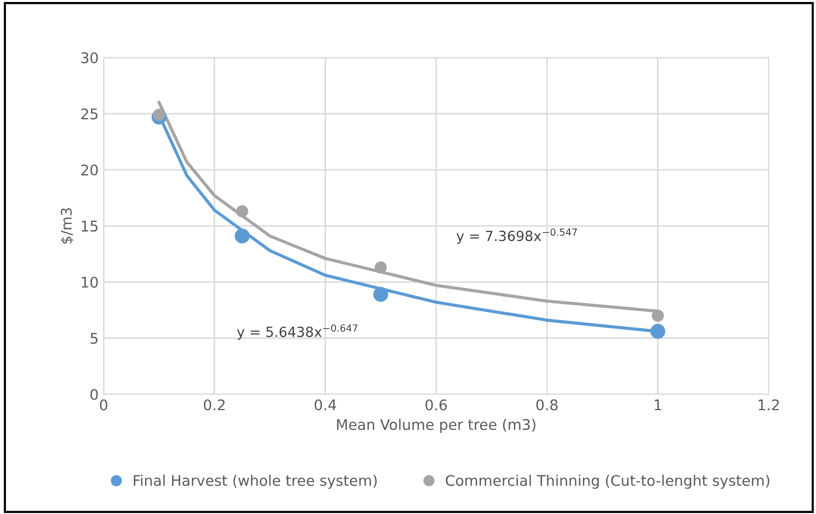 Image resolution: width=816 pixels, height=514 pixels. Describe the element at coordinates (547, 404) in the screenshot. I see `x-tick-label: 0.8` at that location.